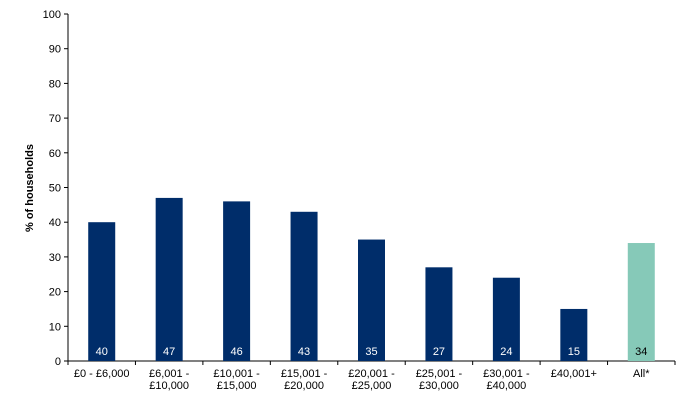 The height and width of the screenshot is (404, 689). I want to click on y-tick-label: 0, so click(58, 362).